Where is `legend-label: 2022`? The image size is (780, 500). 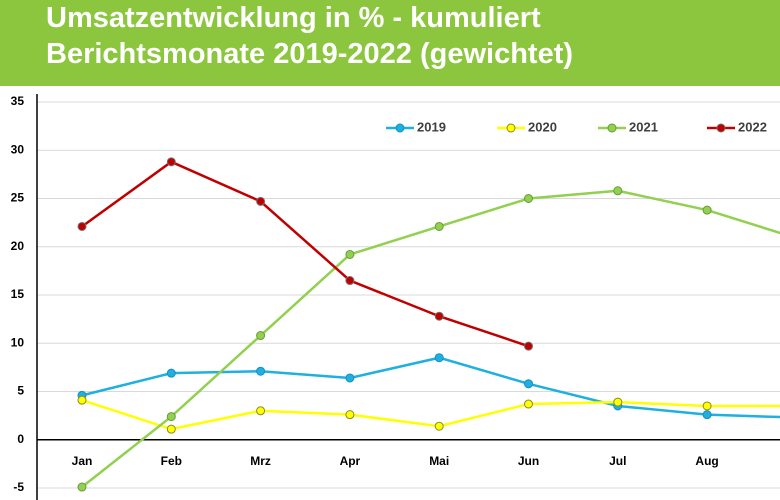
legend-label: 2022 is located at coordinates (752, 126).